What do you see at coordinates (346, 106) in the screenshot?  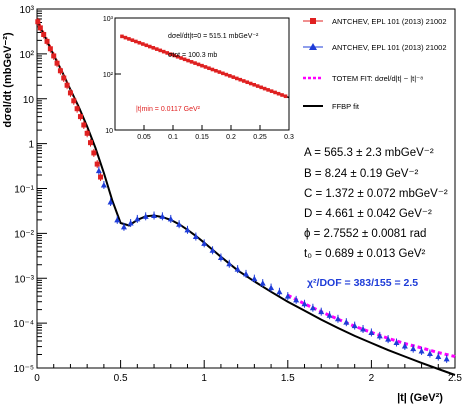 I see `legend-entry-4: FFBP fit` at bounding box center [346, 106].